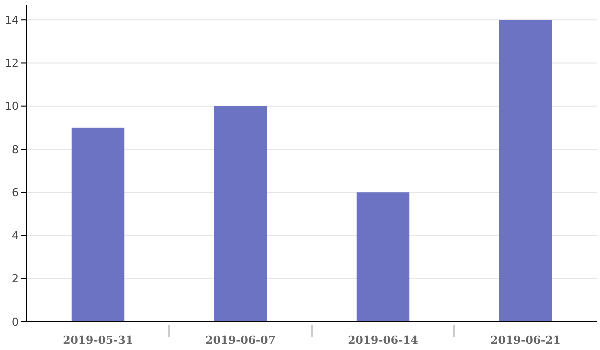  What do you see at coordinates (15, 193) in the screenshot?
I see `y-tick-label: 6` at bounding box center [15, 193].